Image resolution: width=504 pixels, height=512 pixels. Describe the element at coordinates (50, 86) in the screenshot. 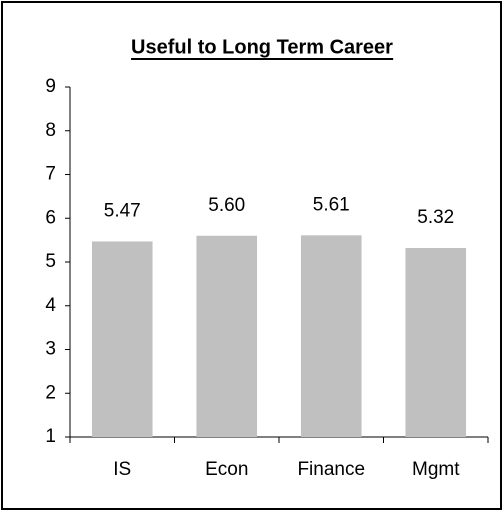

I see `y-tick-label: 9` at that location.